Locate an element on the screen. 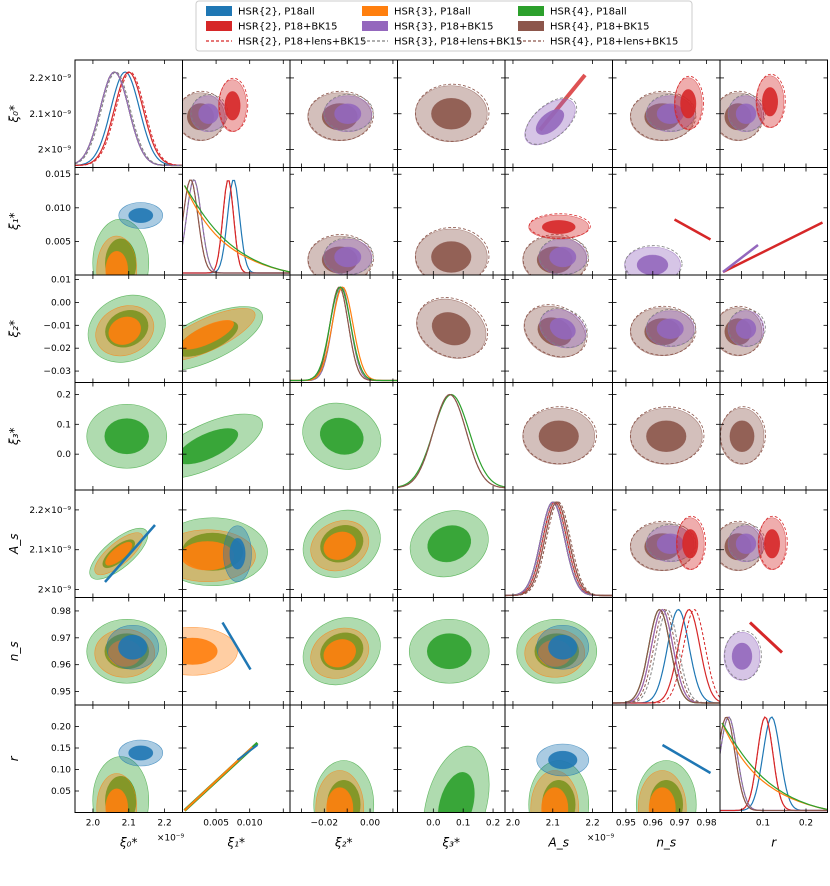  y-axis-label-r: r is located at coordinates (14, 758).